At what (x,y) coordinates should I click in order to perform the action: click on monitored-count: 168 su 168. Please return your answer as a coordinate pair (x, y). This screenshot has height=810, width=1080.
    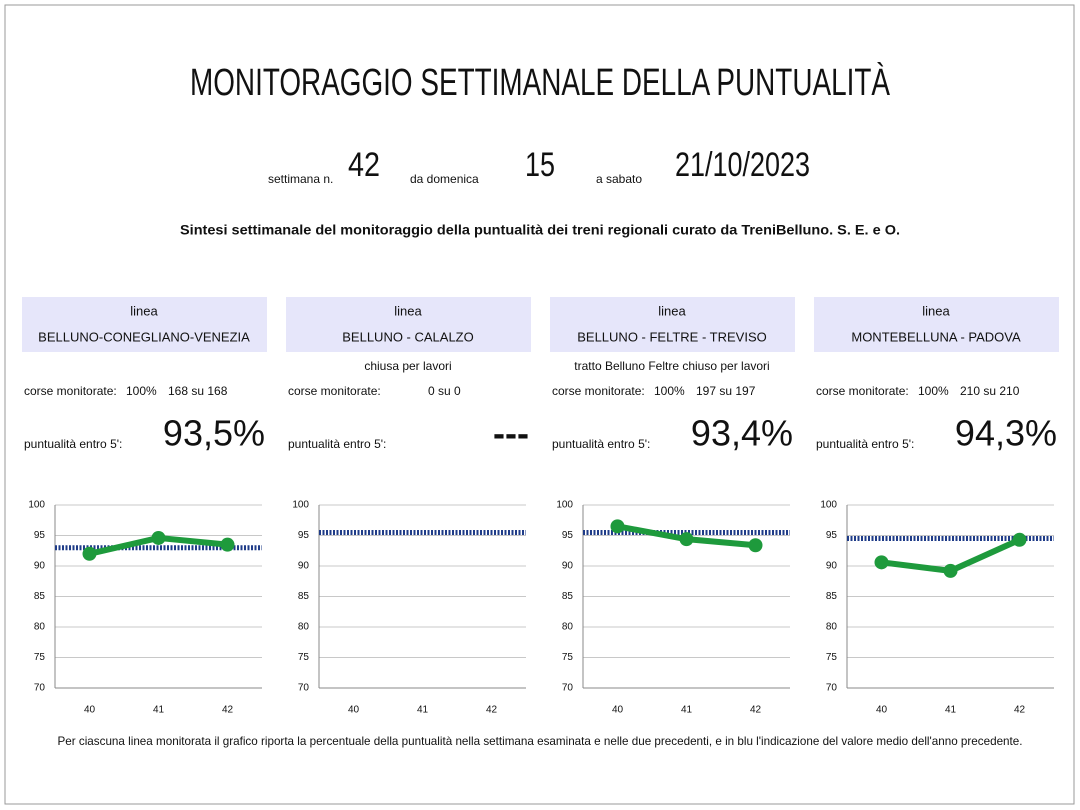
    Looking at the image, I should click on (198, 391).